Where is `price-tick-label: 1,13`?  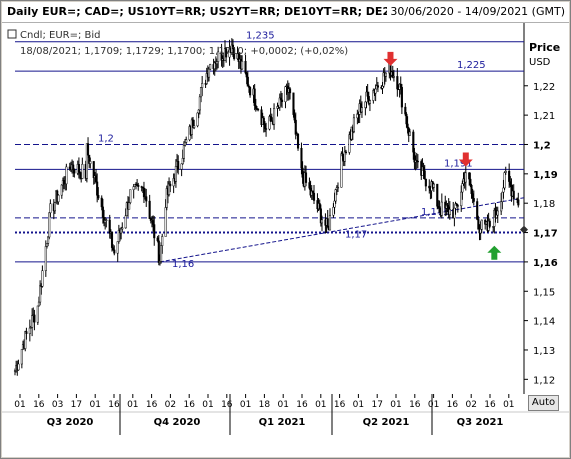
price-tick-label: 1,13 is located at coordinates (544, 351).